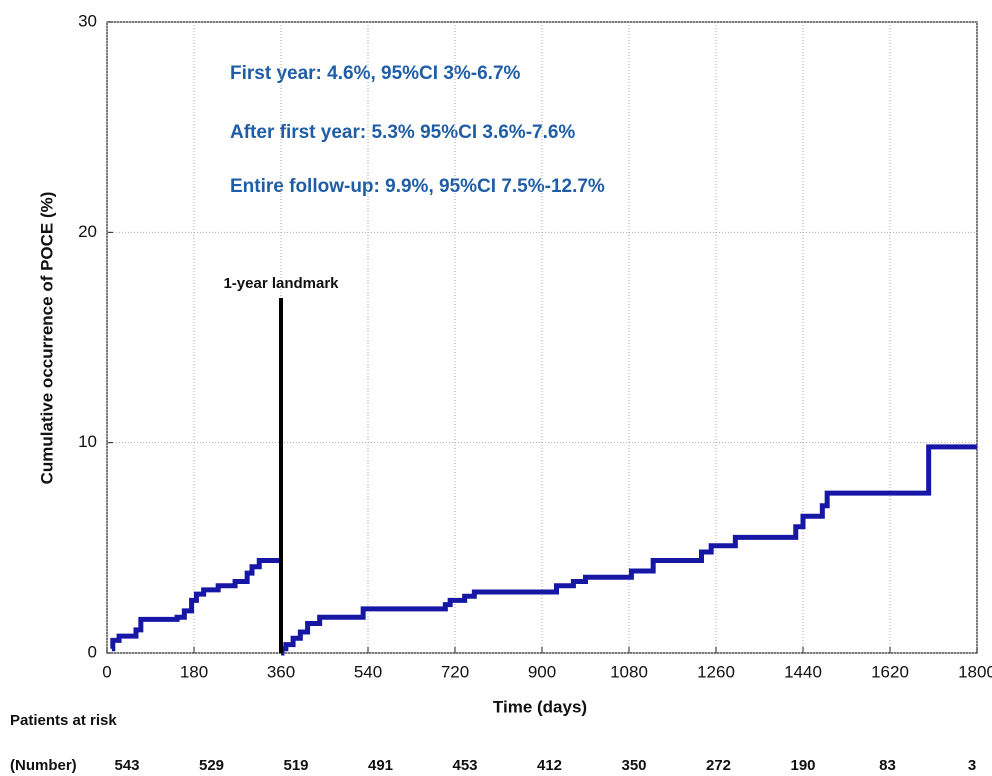  Describe the element at coordinates (417, 186) in the screenshot. I see `annotation: Entire follow-up: 9.9%, 95%CI 7.5%-12.7%` at that location.